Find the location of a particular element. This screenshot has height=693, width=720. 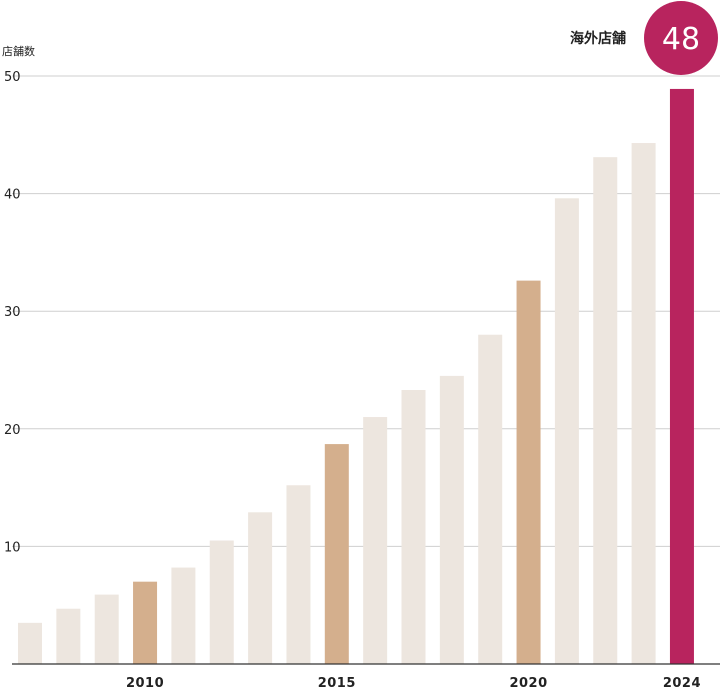

bar-2023 is located at coordinates (643, 404).